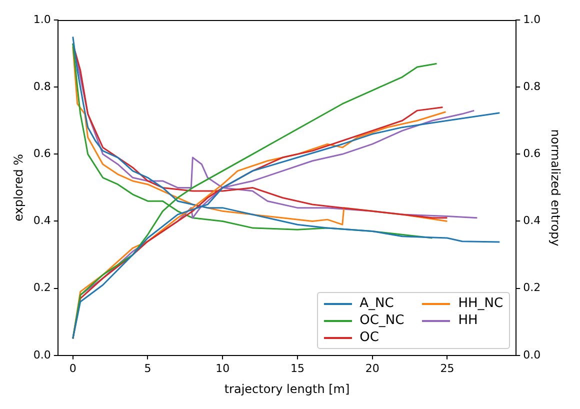 Image resolution: width=580 pixels, height=409 pixels. I want to click on y2-tick-label: 0.8, so click(532, 86).